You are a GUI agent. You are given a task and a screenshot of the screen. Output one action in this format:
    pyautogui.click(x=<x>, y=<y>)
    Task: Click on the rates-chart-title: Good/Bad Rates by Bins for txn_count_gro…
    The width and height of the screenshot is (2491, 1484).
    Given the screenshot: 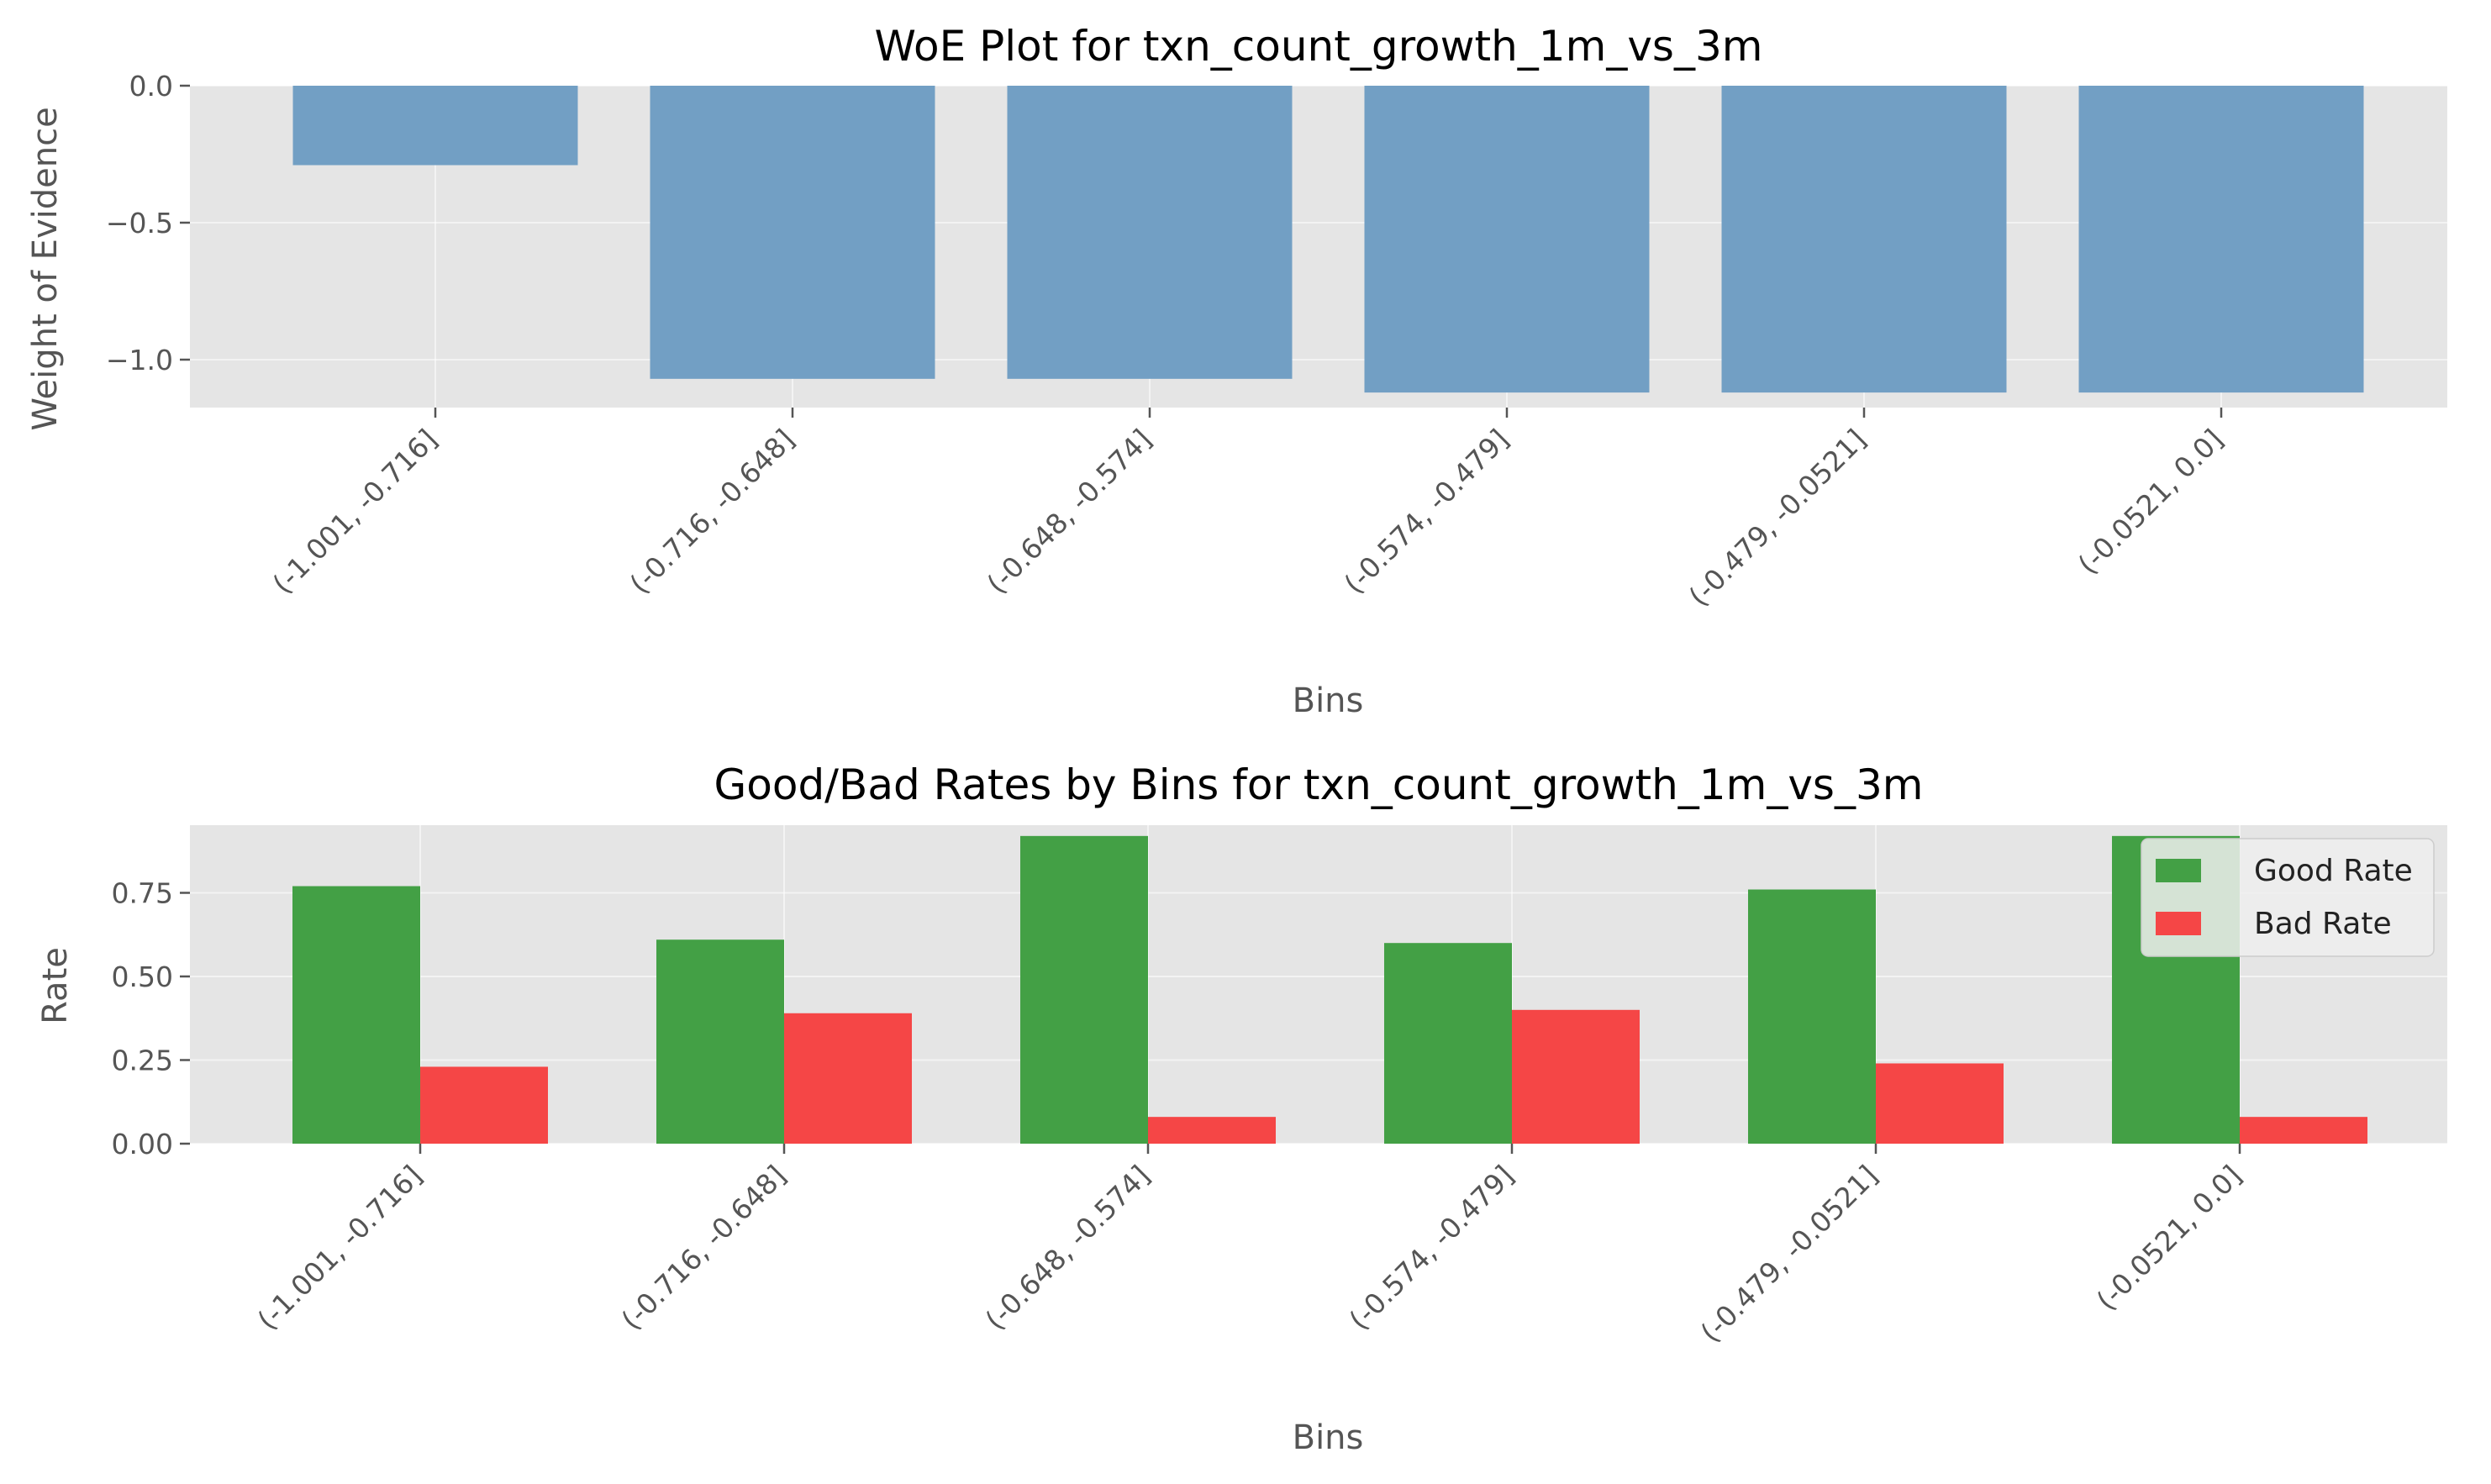 What is the action you would take?
    pyautogui.click(x=1319, y=784)
    